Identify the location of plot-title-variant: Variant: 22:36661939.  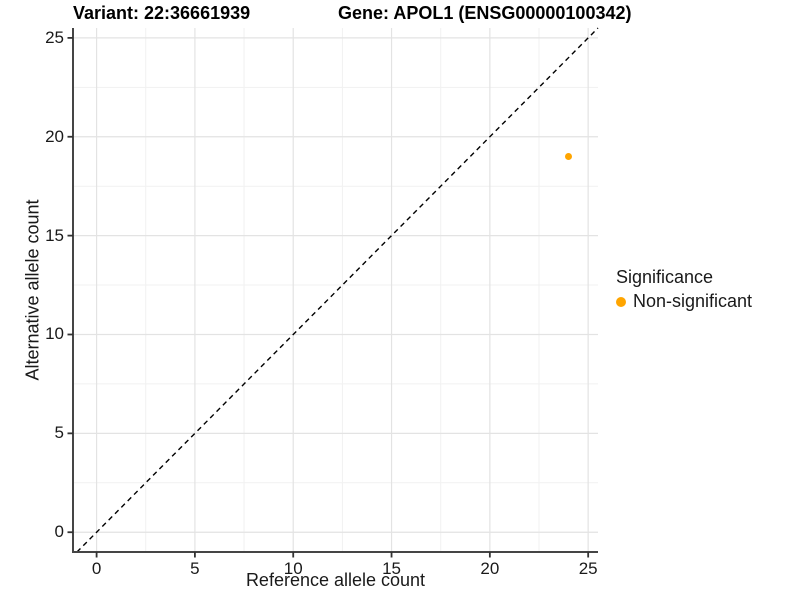
(162, 13).